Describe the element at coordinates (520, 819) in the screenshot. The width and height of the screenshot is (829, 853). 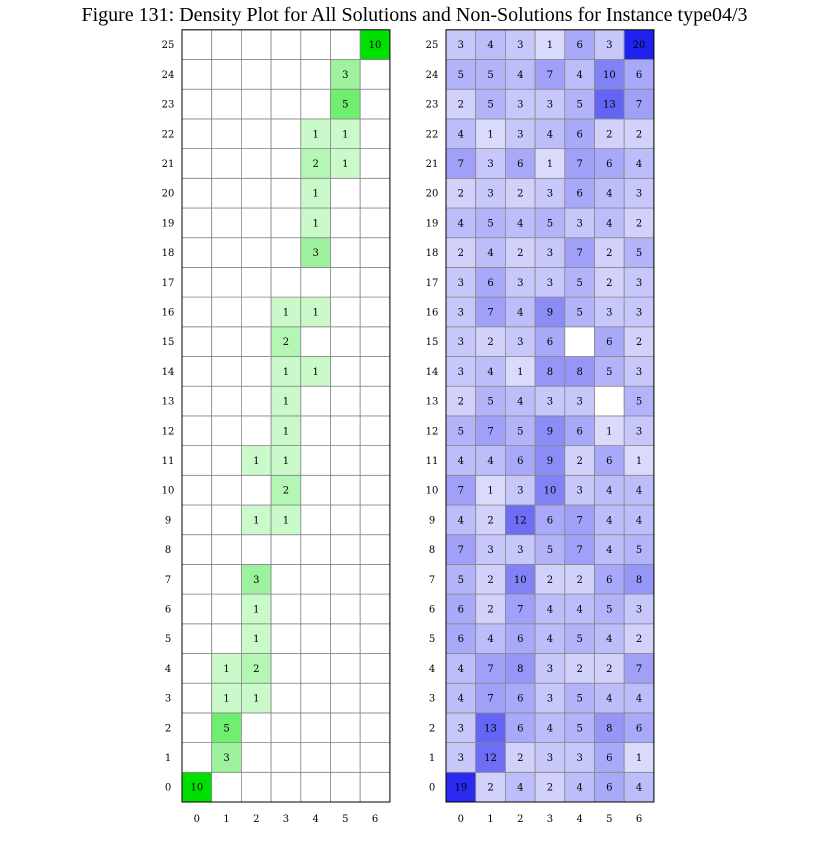
I see `x-tick-label: 2` at that location.